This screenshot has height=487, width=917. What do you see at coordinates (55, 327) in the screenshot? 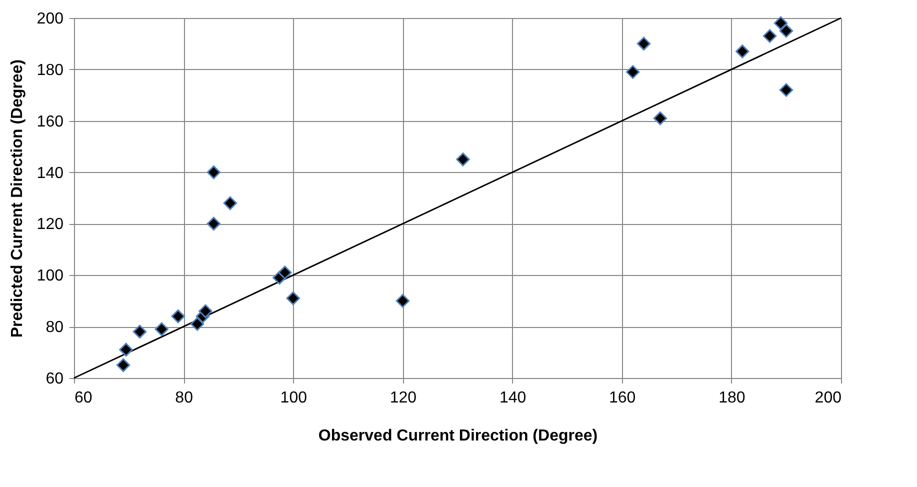
I see `y-tick-label: 80` at bounding box center [55, 327].